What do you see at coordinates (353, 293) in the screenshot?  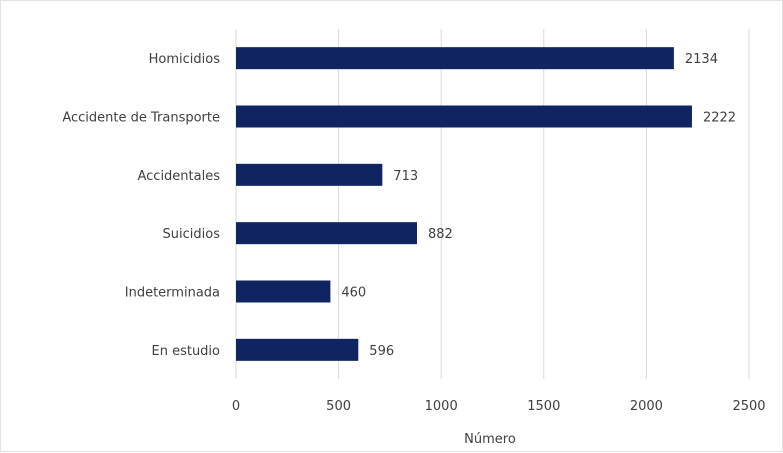 I see `value-label: 460` at bounding box center [353, 293].